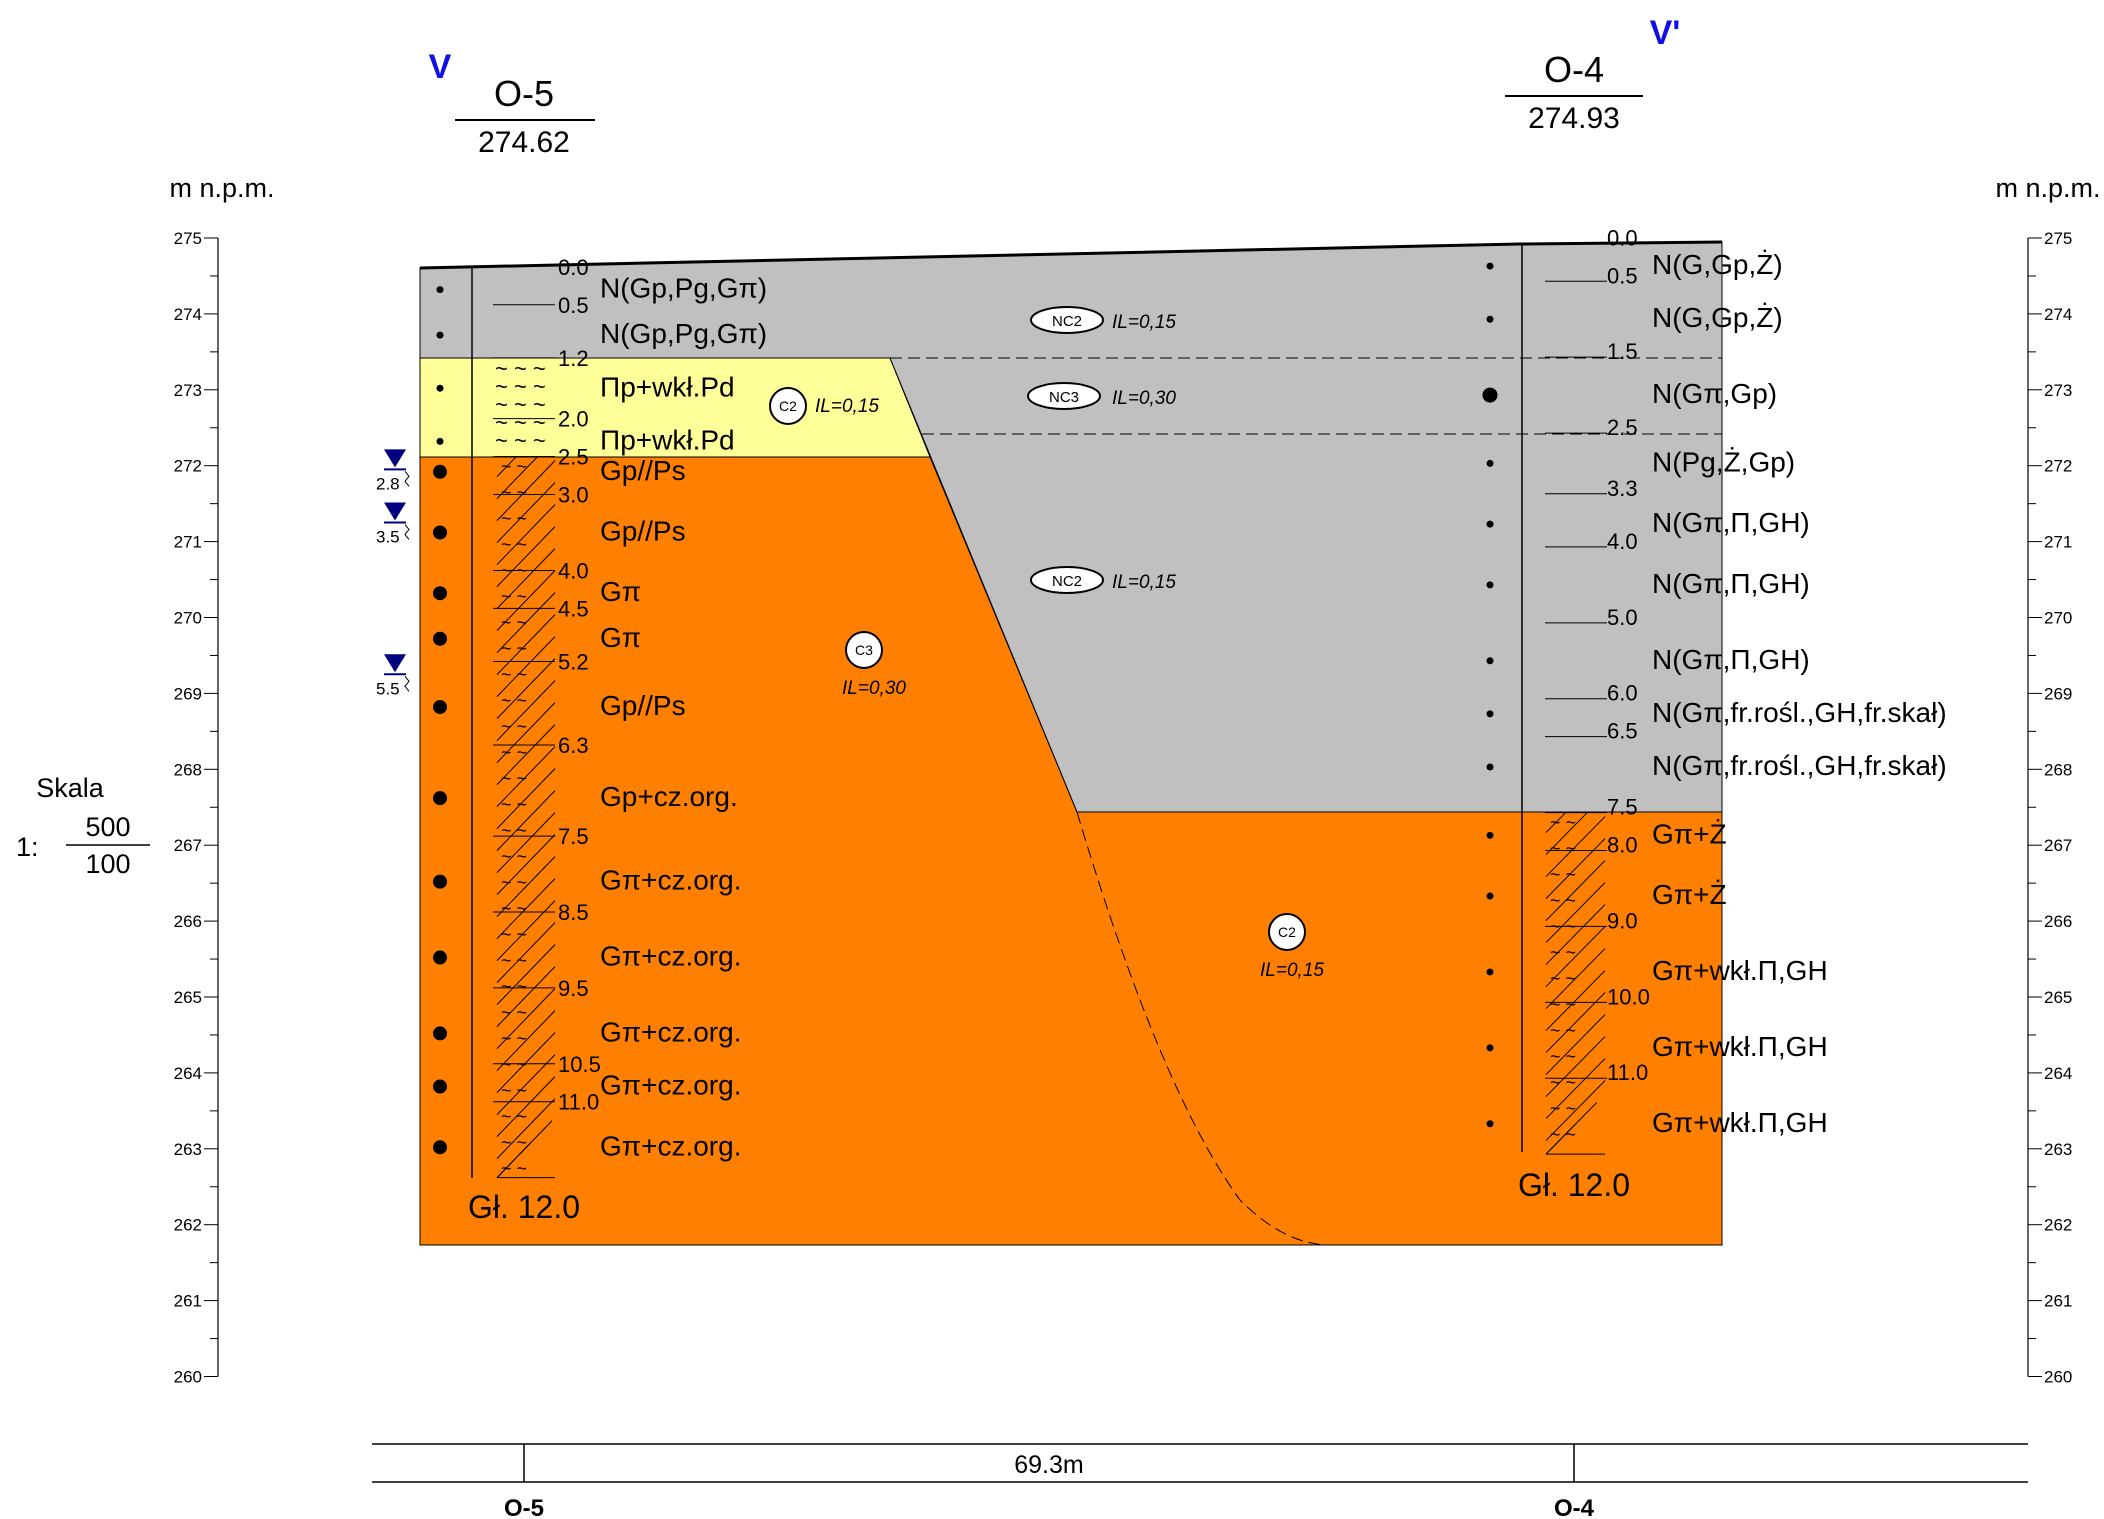  I want to click on o5-bottom-label: O-5, so click(524, 1507).